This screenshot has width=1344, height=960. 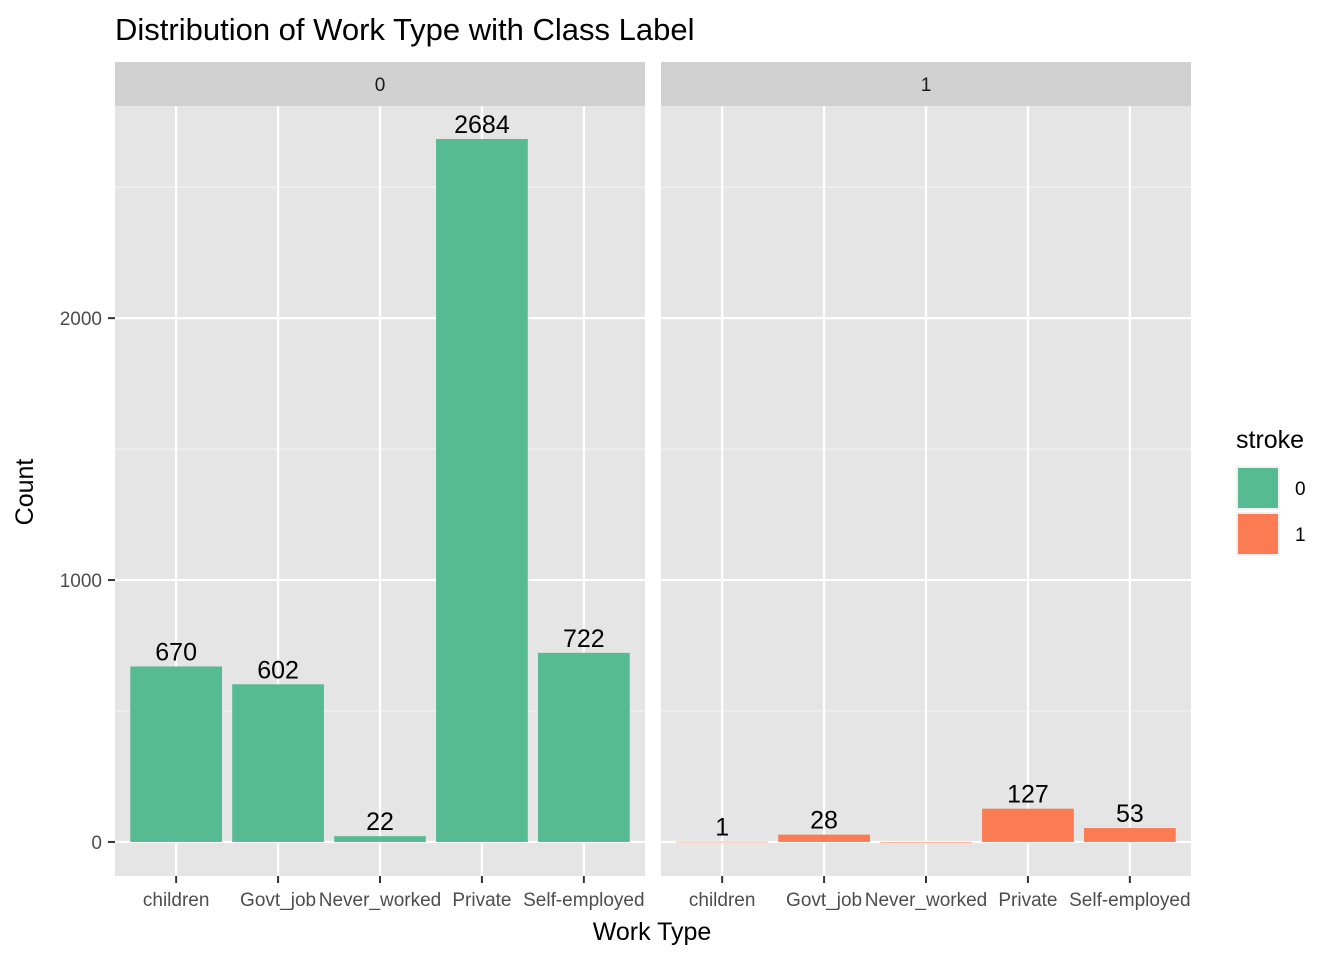 What do you see at coordinates (81, 581) in the screenshot?
I see `y-tick-label: 1000` at bounding box center [81, 581].